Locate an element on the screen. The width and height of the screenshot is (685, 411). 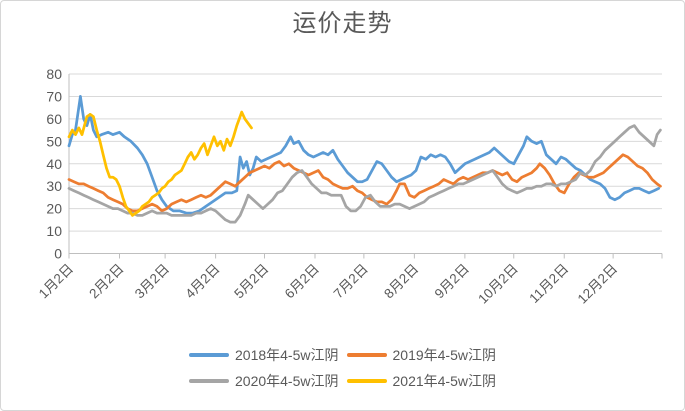
legend-swatch-2018 is located at coordinates (209, 354).